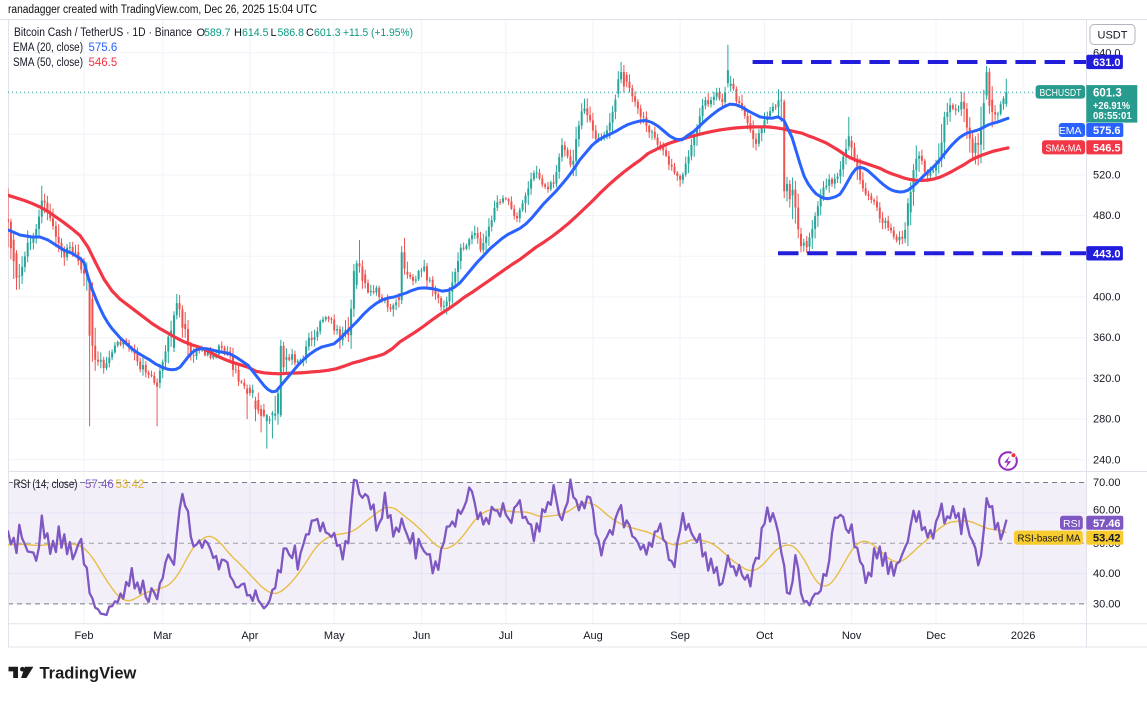 The height and width of the screenshot is (701, 1147). What do you see at coordinates (1107, 483) in the screenshot?
I see `svg-text: 70.00` at bounding box center [1107, 483].